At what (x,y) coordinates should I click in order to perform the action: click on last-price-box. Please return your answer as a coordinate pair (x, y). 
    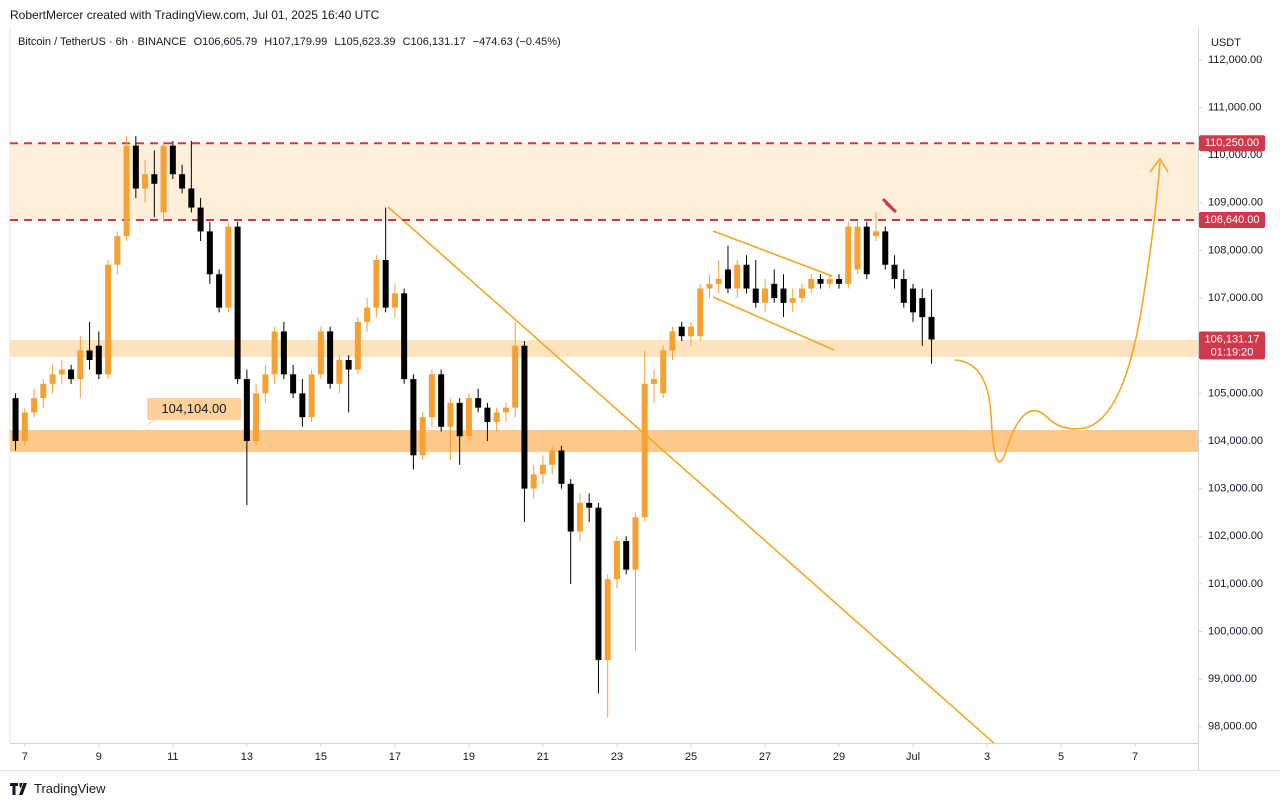
    Looking at the image, I should click on (1232, 345).